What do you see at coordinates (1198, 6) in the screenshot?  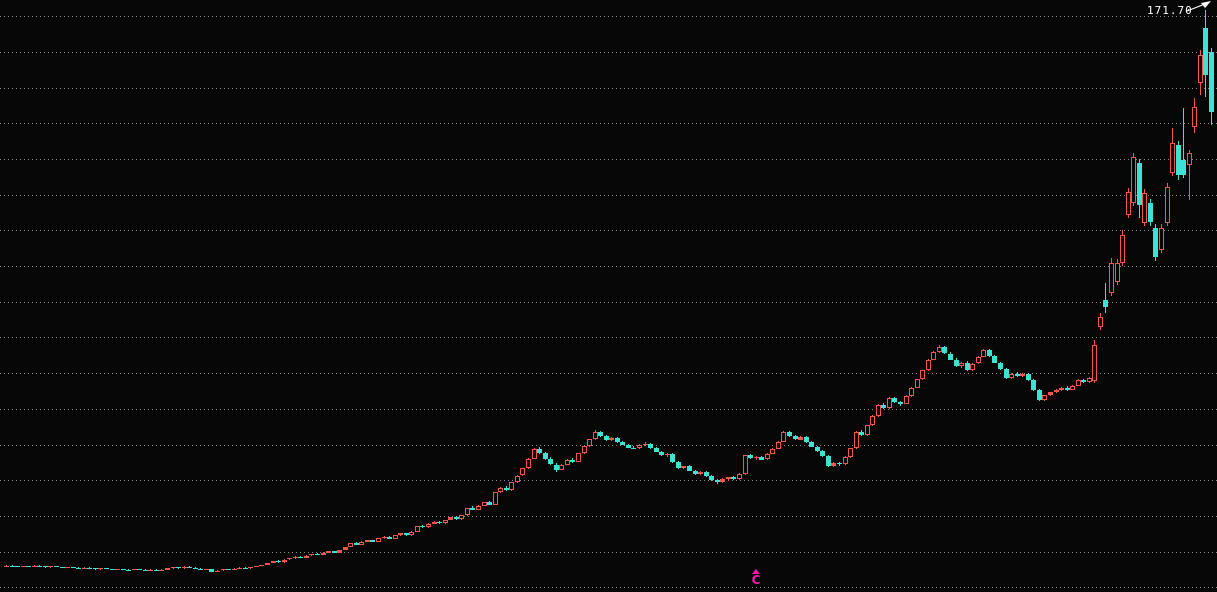 I see `breakout-arrow-icon` at bounding box center [1198, 6].